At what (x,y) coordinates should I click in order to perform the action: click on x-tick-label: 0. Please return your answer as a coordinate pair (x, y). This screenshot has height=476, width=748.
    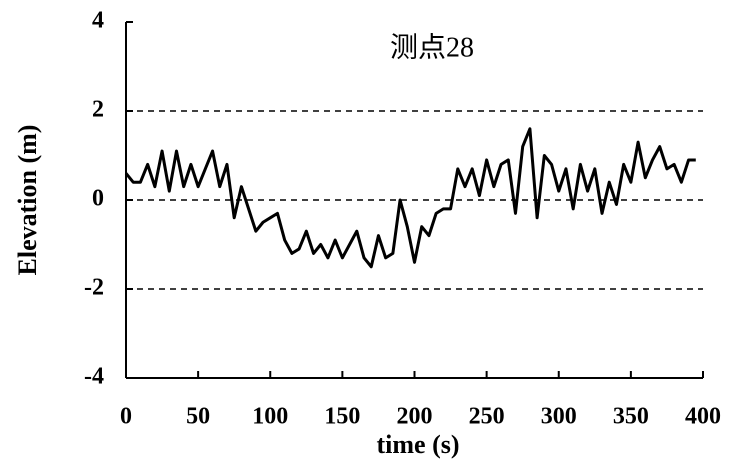
    Looking at the image, I should click on (126, 417).